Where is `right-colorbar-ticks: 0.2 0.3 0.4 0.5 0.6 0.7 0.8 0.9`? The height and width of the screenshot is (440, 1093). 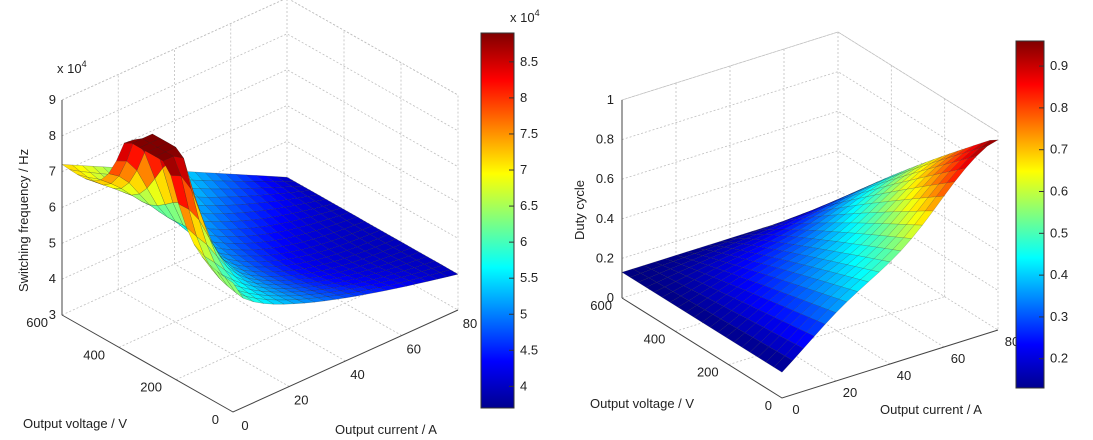 right-colorbar-ticks: 0.2 0.3 0.4 0.5 0.6 0.7 0.8 0.9 is located at coordinates (1053, 212).